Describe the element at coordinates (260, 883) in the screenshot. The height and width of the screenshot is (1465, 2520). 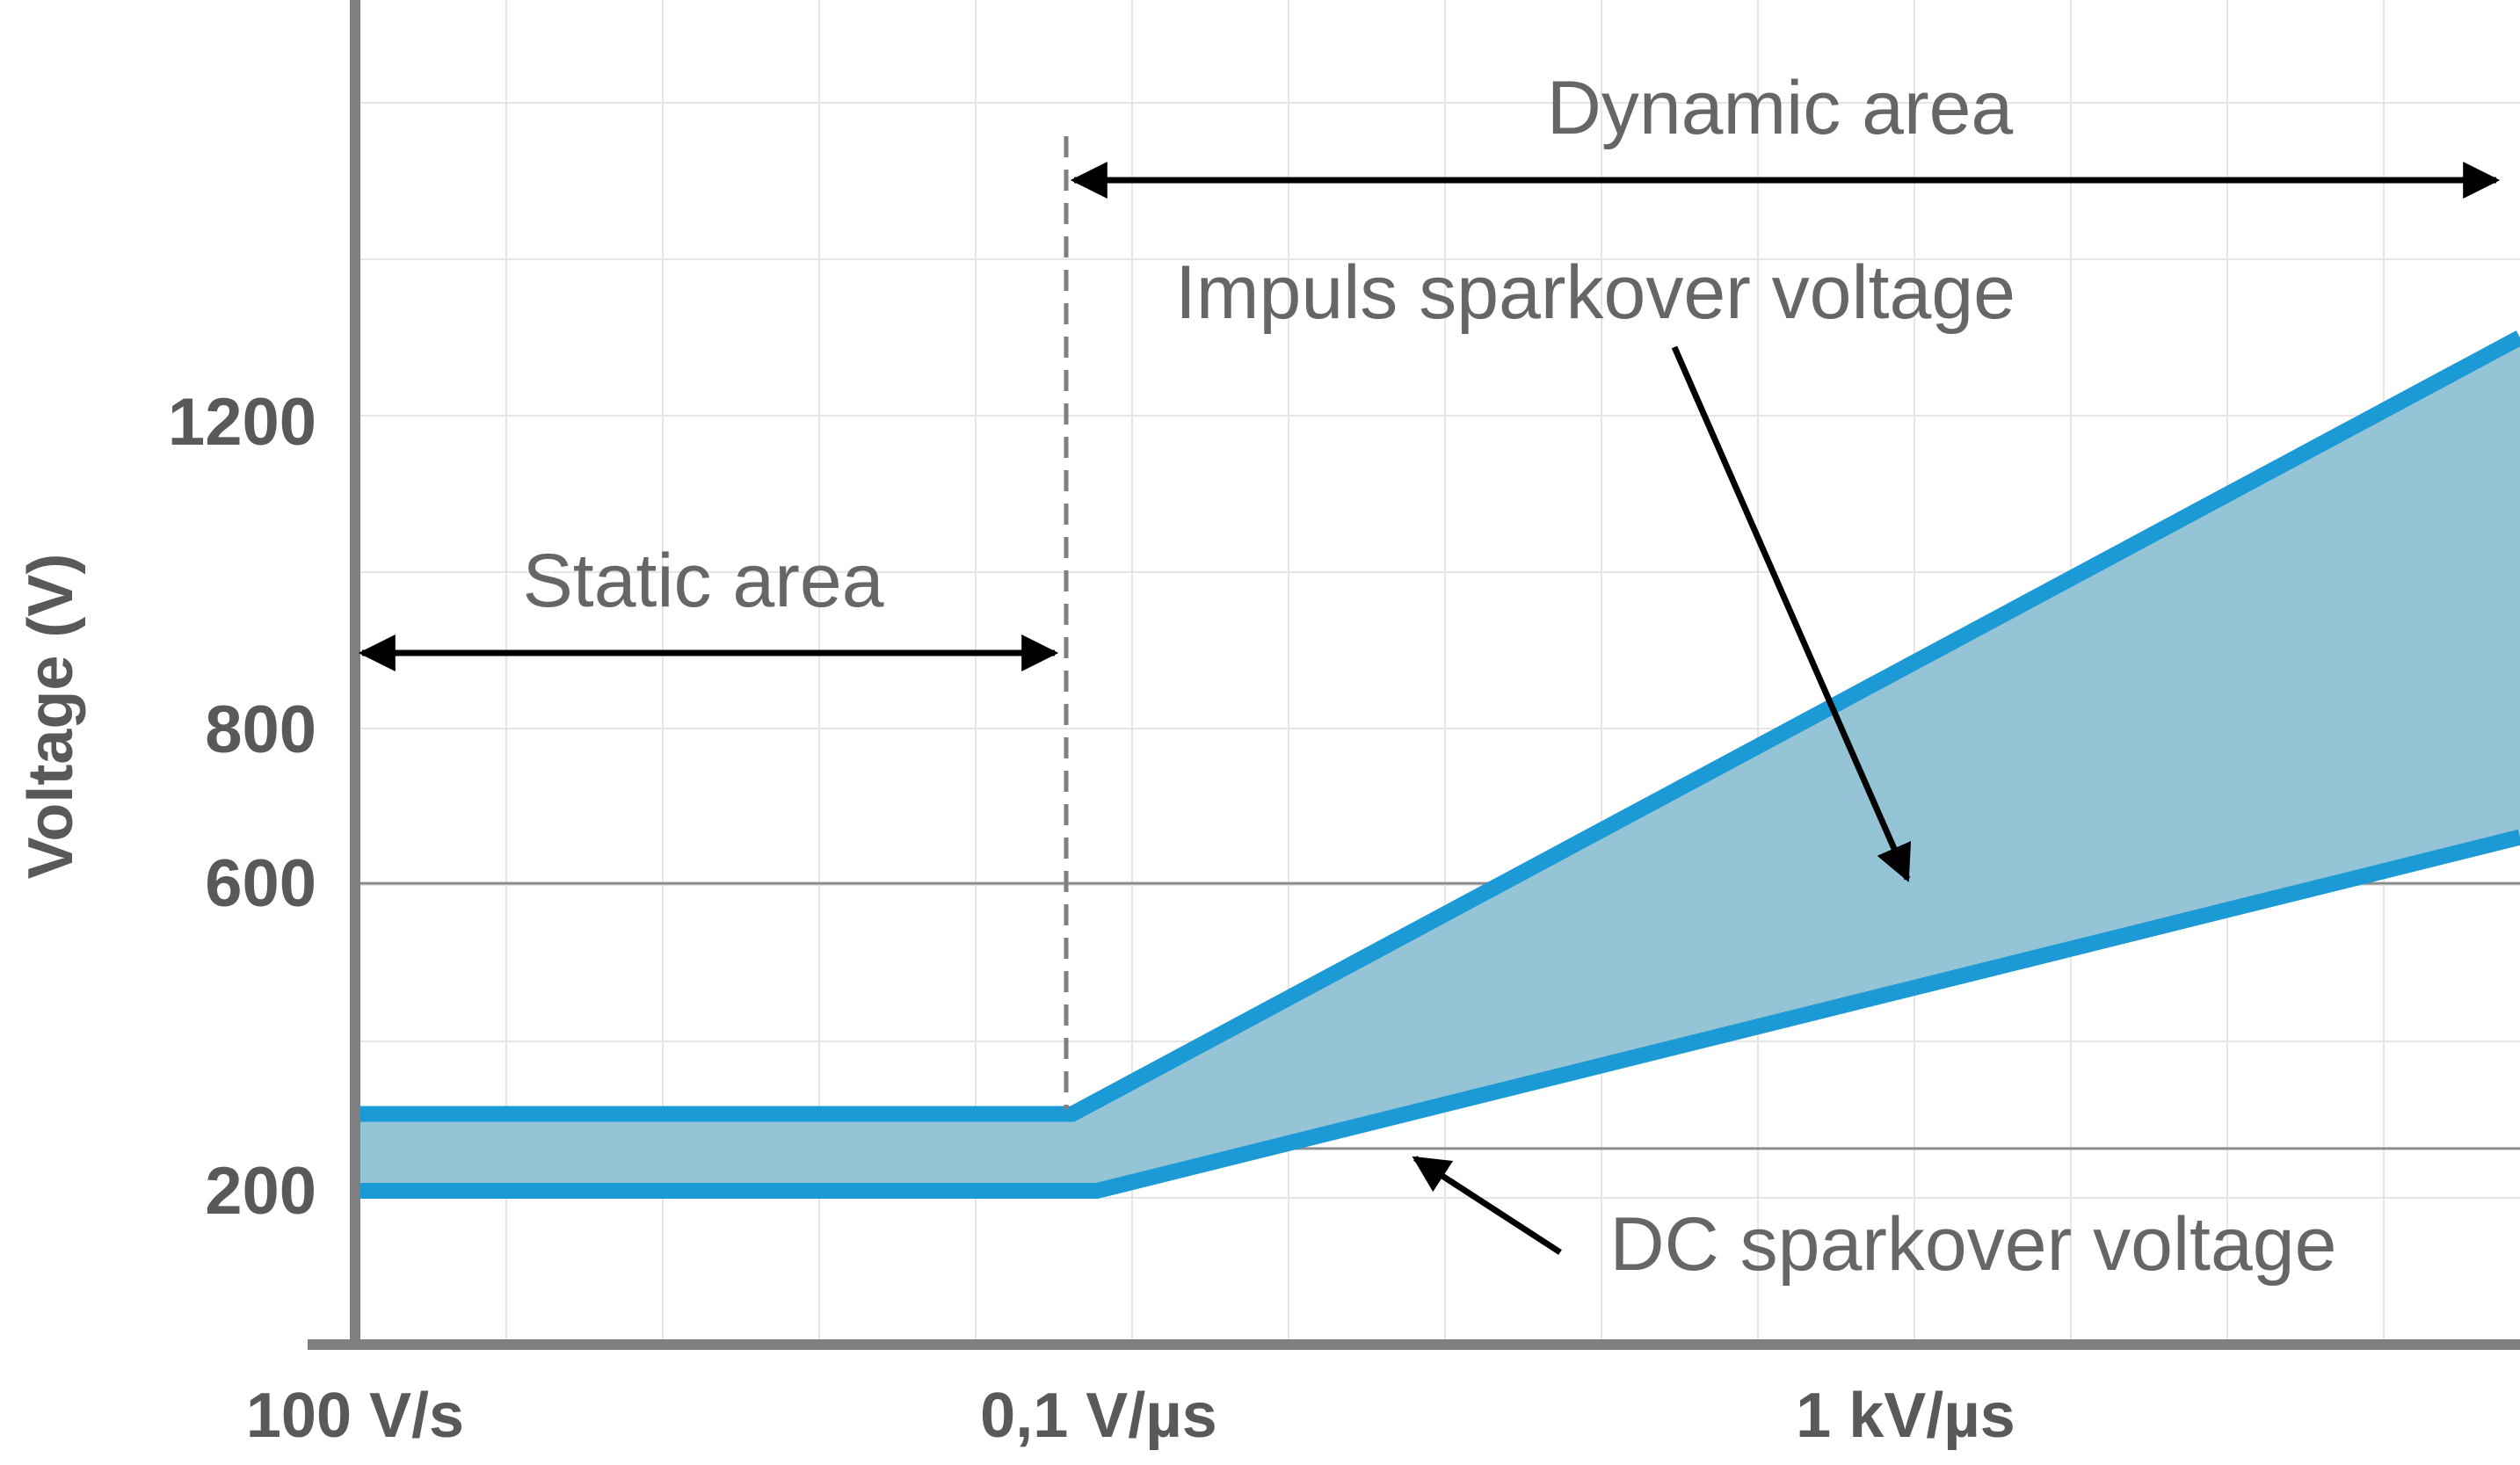
I see `y-tick-label: 600` at that location.